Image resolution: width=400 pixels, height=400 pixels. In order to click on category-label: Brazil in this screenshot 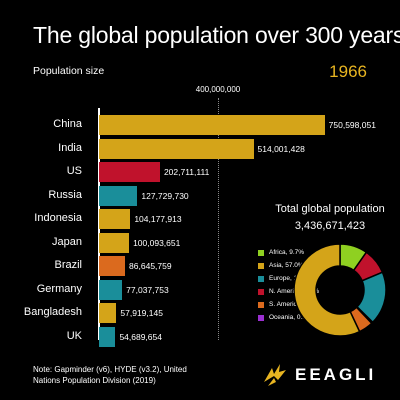, I will do `click(68, 265)`.